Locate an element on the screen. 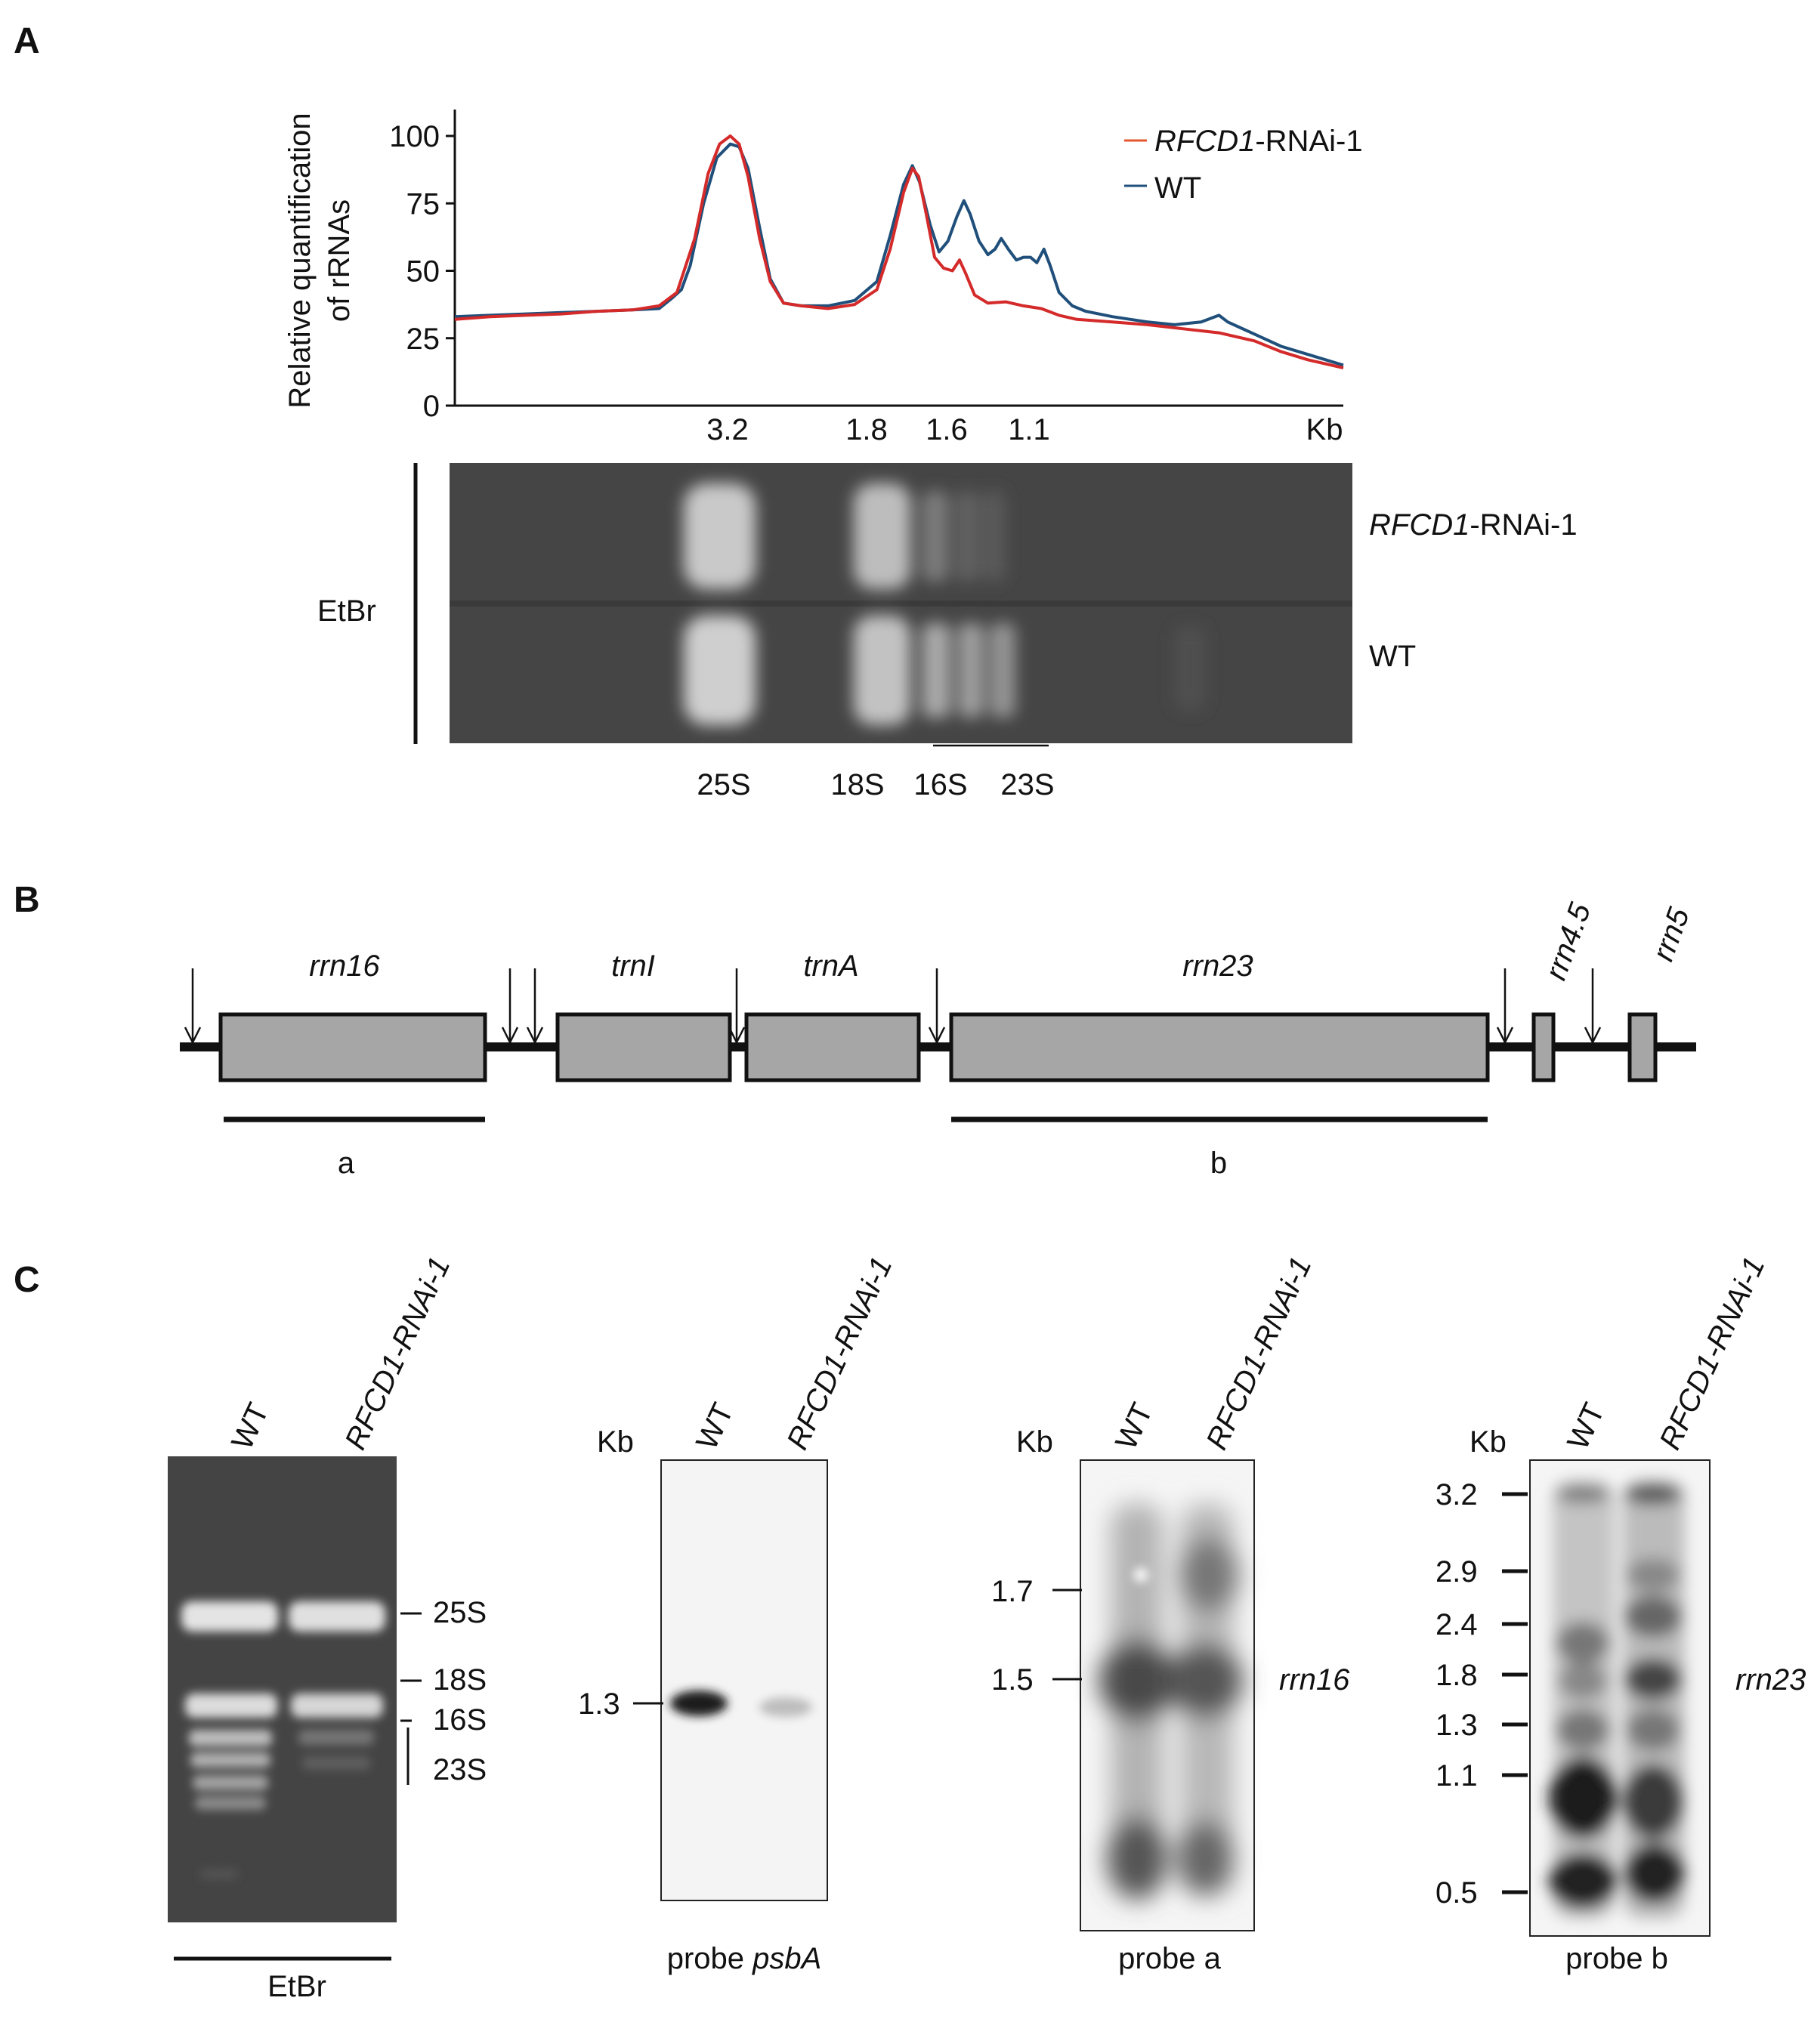 The height and width of the screenshot is (2044, 1811). size-label-3-2: 3.2 is located at coordinates (1457, 1494).